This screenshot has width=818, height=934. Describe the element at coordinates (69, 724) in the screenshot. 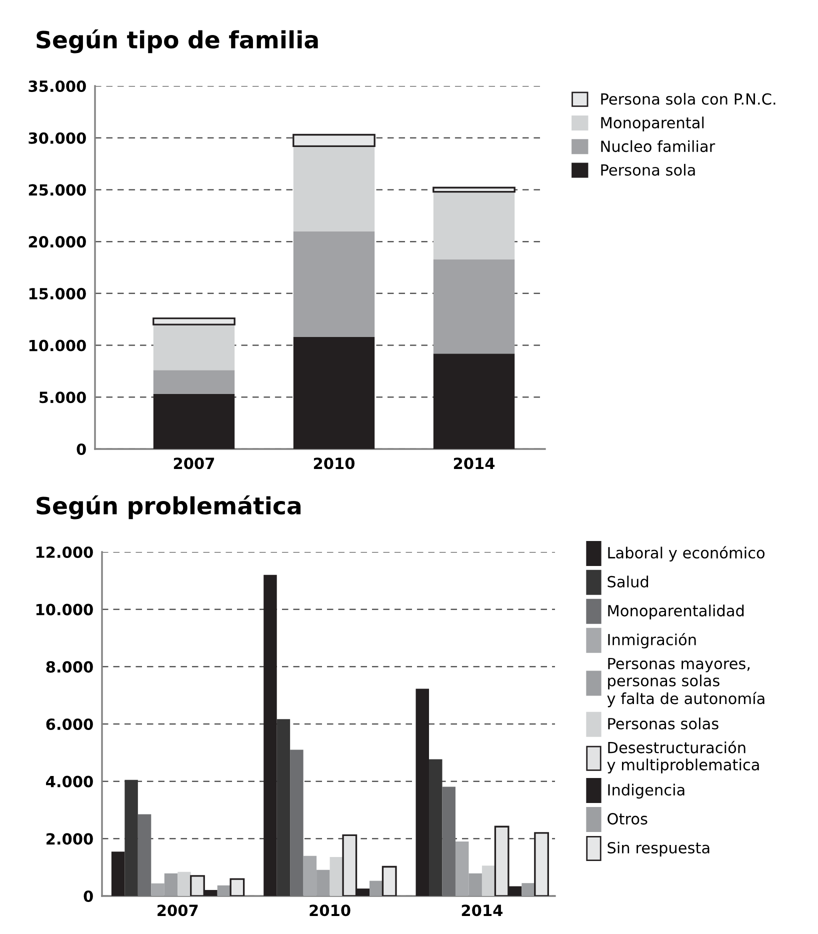

I see `y-tick-label: 6.000` at that location.